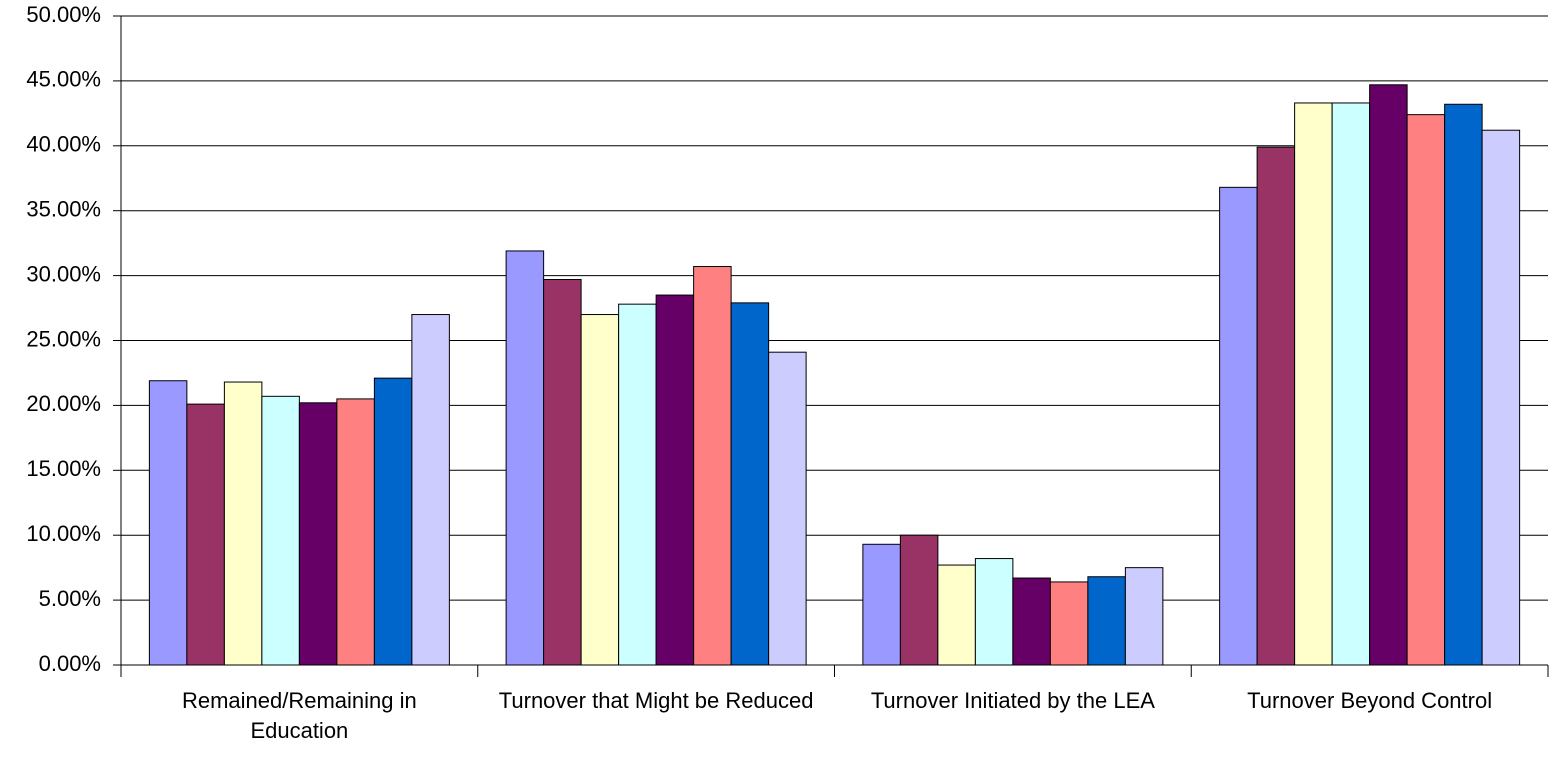 This screenshot has height=758, width=1551. Describe the element at coordinates (63, 14) in the screenshot. I see `y-tick-label: 50.00%` at that location.